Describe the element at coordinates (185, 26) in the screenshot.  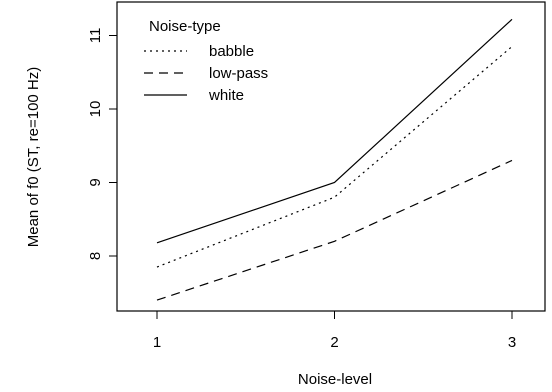
I see `legend-title: Noise-type` at that location.